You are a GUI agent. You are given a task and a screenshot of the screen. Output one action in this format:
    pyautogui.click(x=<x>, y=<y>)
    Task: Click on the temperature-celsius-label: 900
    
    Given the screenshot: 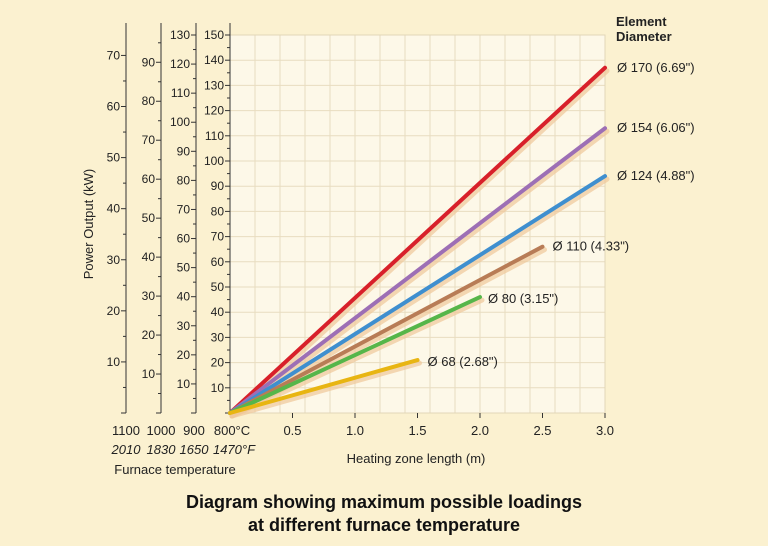 What is the action you would take?
    pyautogui.click(x=194, y=430)
    